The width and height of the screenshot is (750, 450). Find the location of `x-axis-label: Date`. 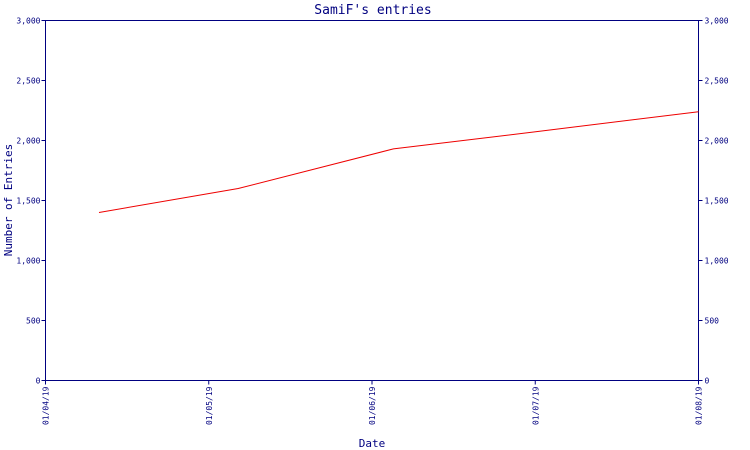

x-axis-label: Date is located at coordinates (372, 443).